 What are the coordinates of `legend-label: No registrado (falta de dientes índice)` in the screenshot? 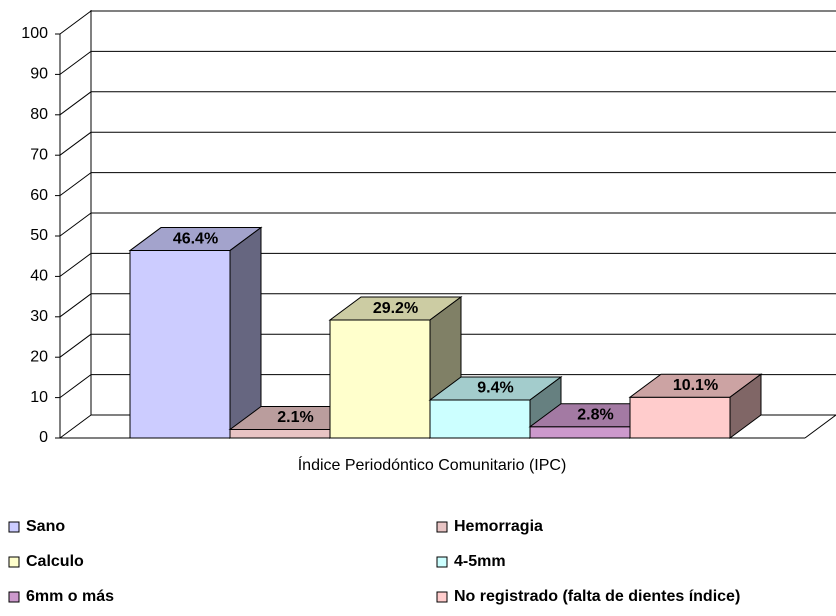 It's located at (597, 596).